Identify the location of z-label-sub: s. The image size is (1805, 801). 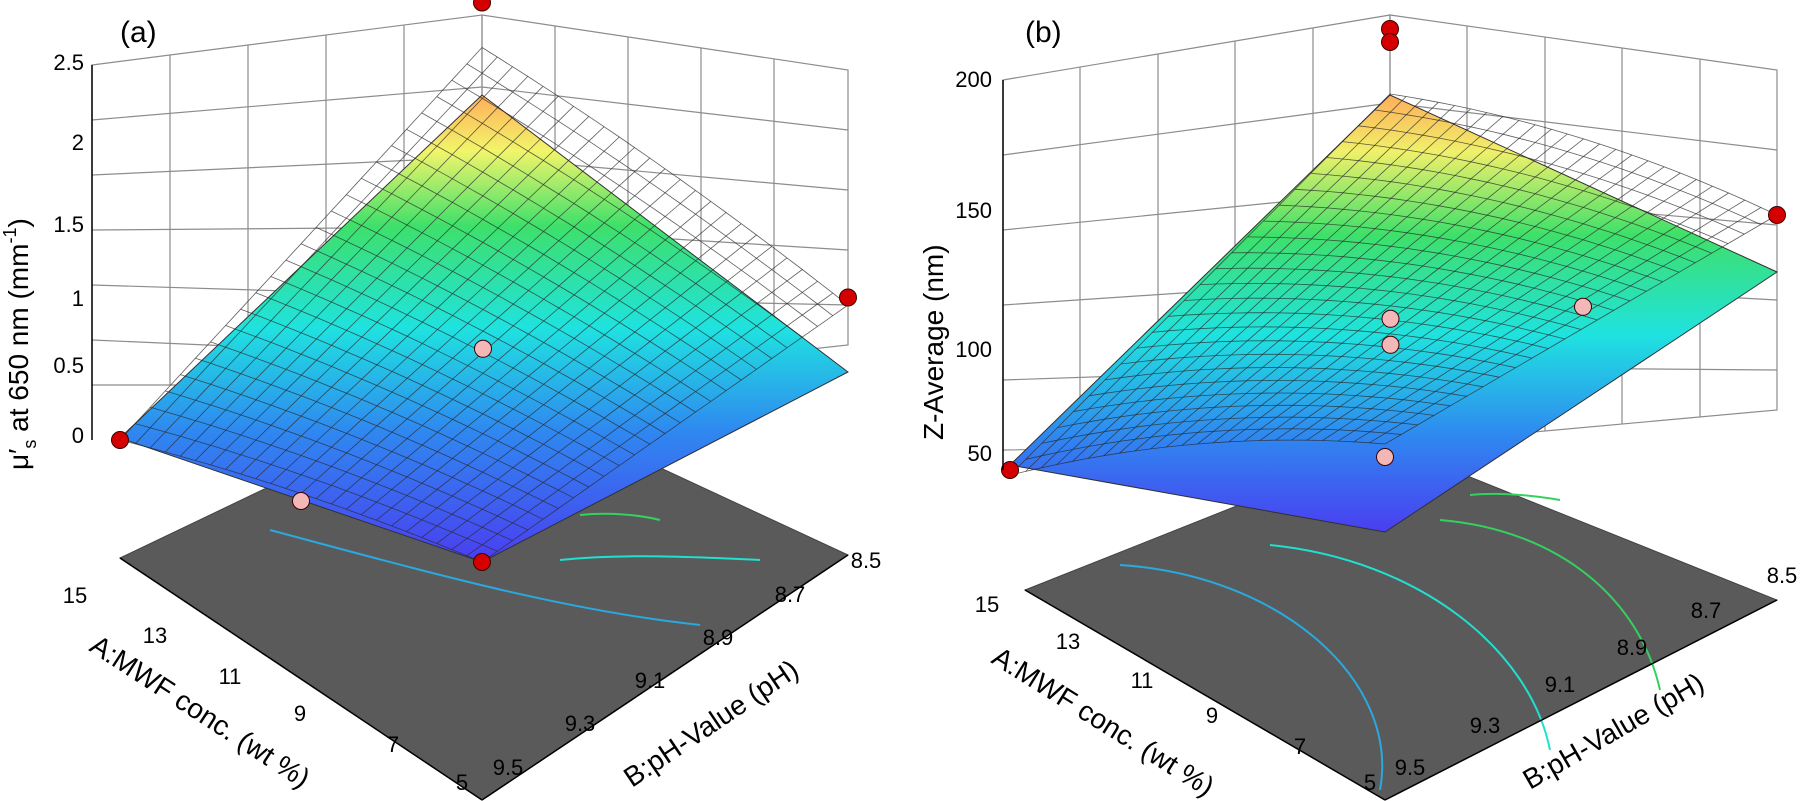
(30, 444).